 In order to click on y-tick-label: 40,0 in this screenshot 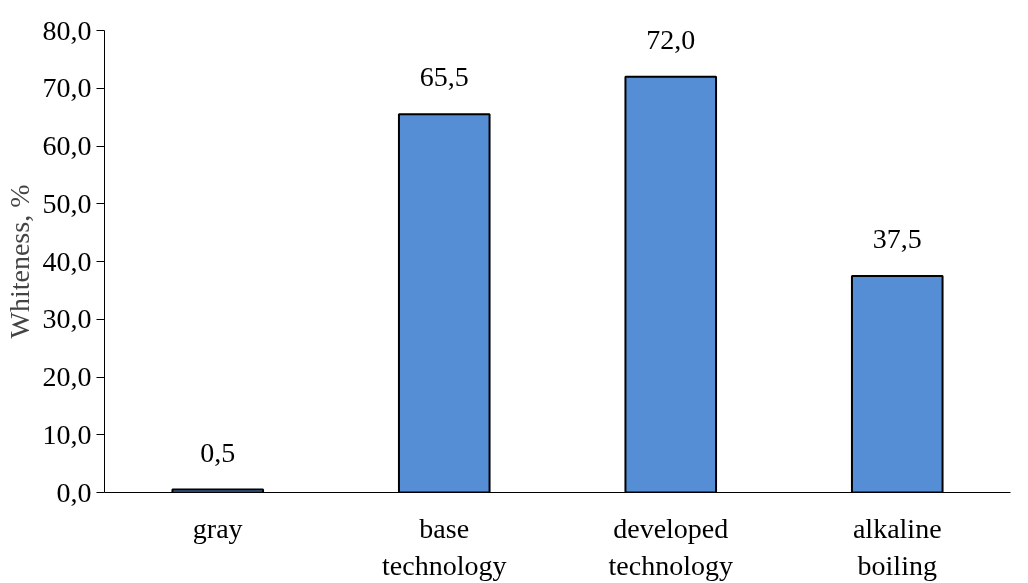, I will do `click(67, 261)`.